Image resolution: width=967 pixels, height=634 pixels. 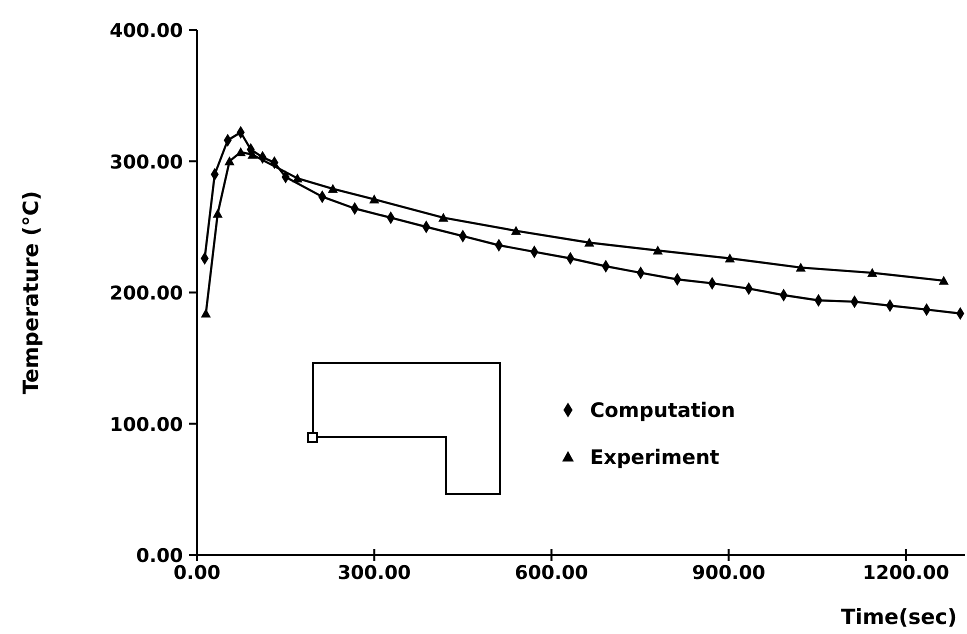 I want to click on x-tick-label: 1200.00, so click(x=906, y=573).